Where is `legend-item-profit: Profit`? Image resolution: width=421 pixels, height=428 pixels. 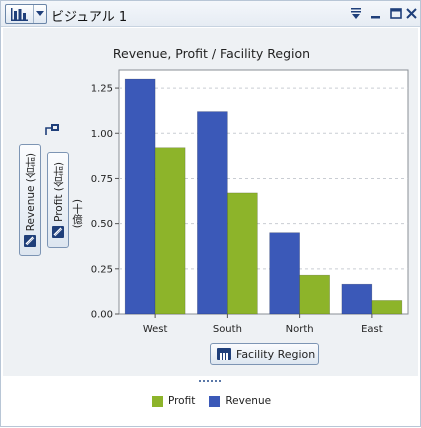 legend-item-profit: Profit is located at coordinates (173, 401).